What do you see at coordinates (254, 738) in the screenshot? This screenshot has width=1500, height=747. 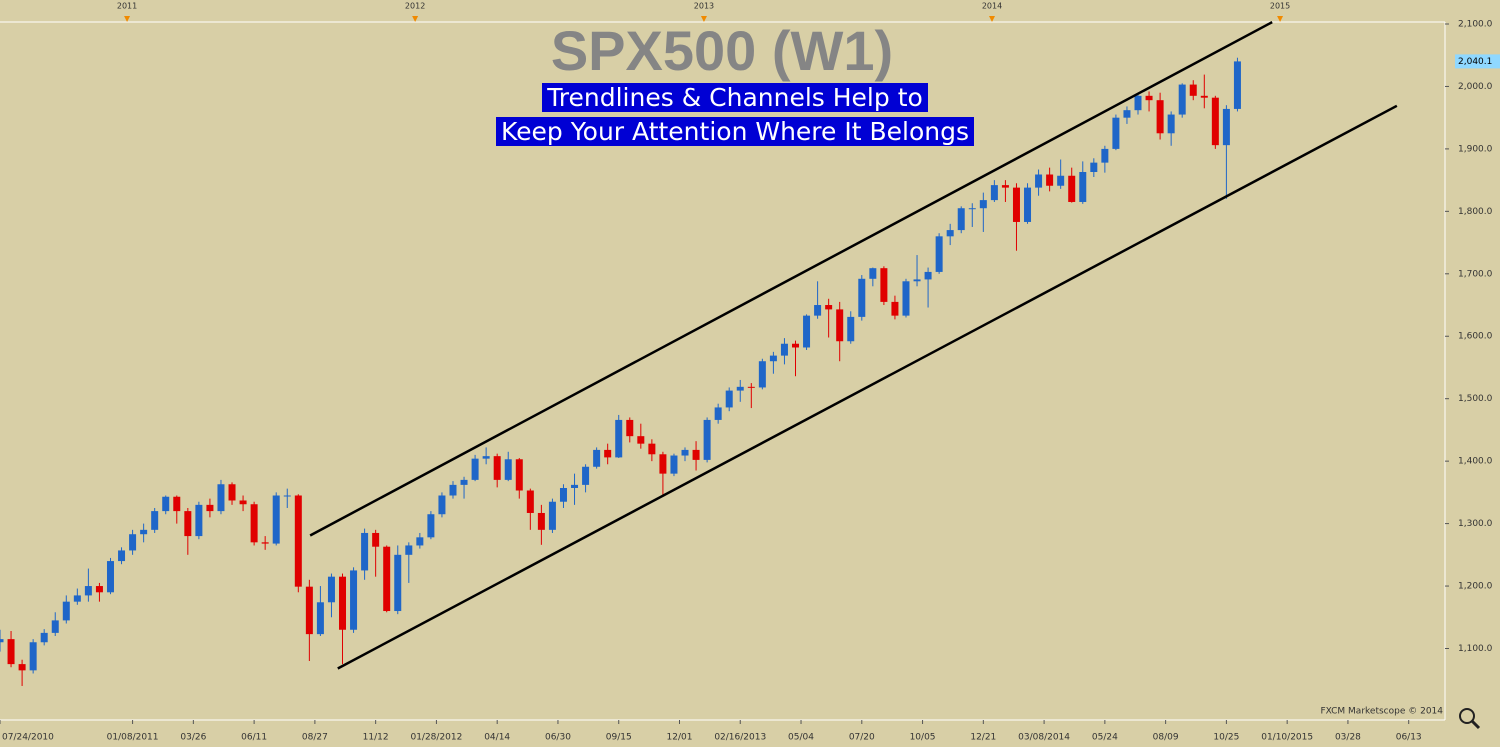 I see `x-tick-label: 06/11` at bounding box center [254, 738].